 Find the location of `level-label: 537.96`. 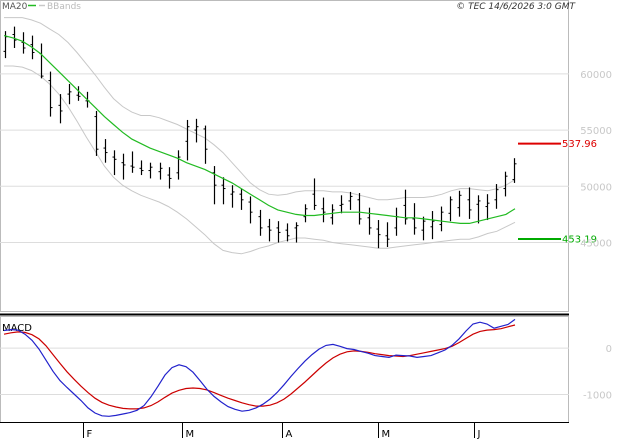

level-label: 537.96 is located at coordinates (579, 144).